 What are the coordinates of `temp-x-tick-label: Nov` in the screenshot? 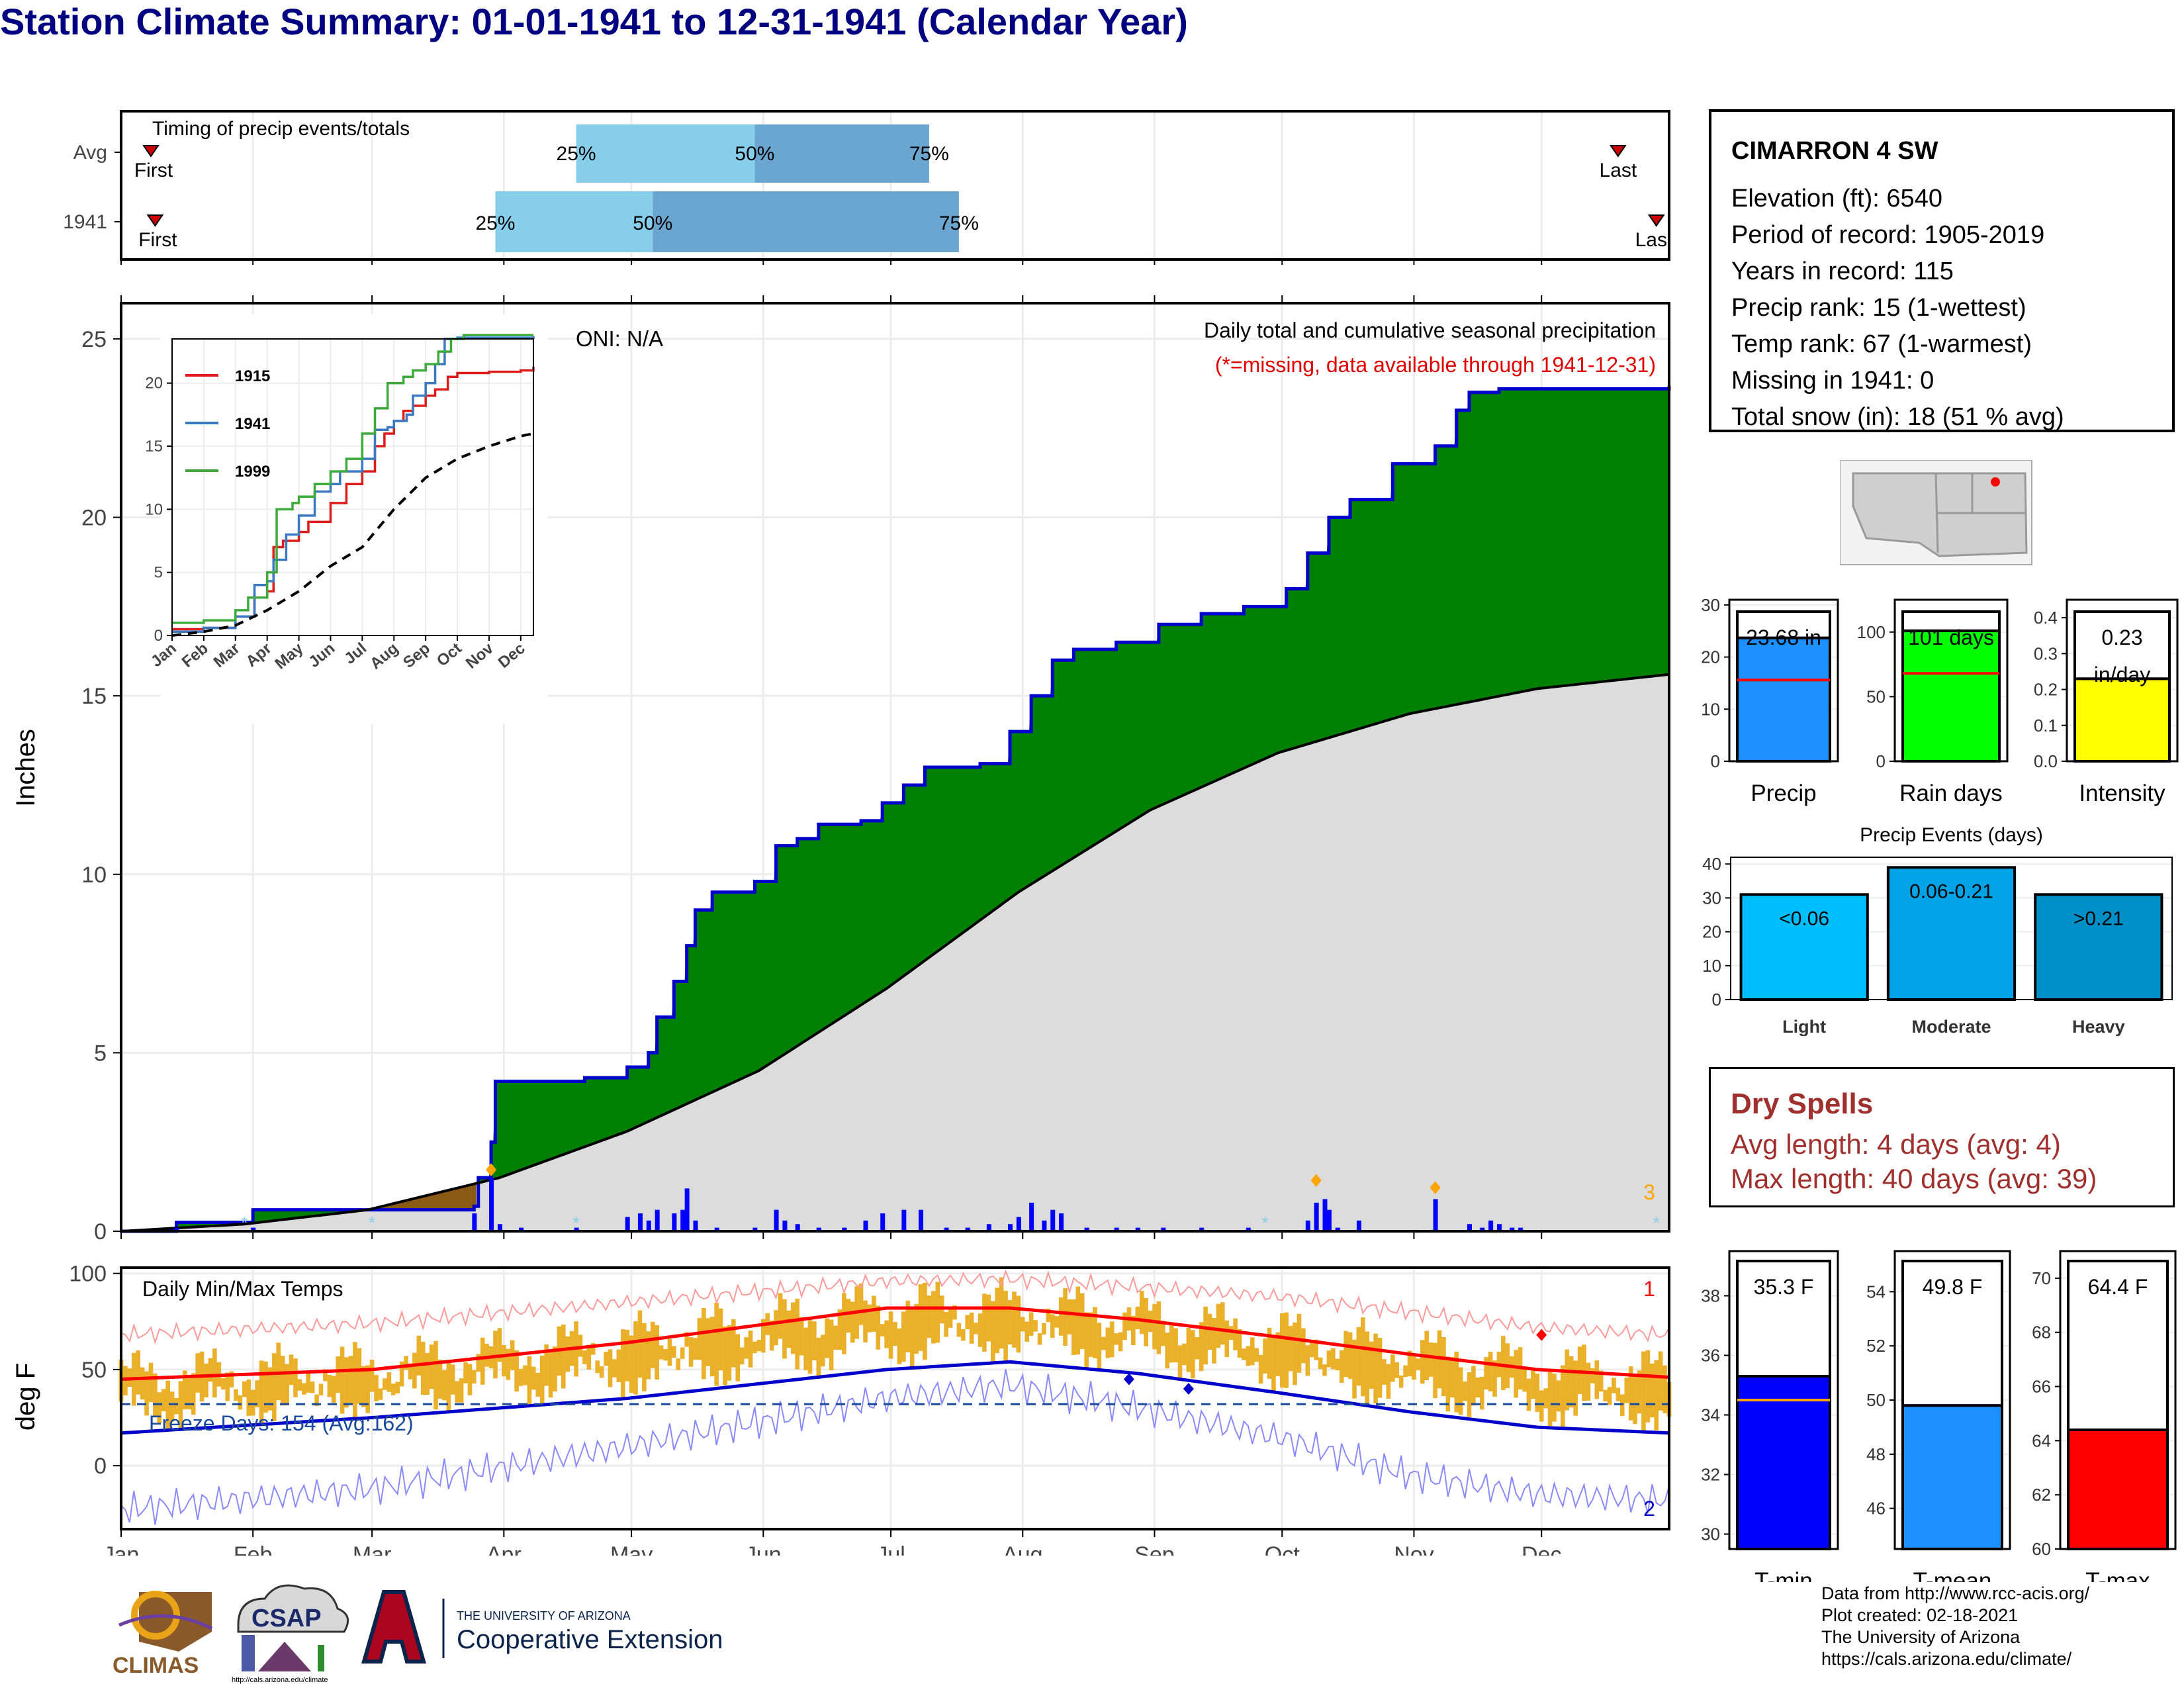 It's located at (1413, 1549).